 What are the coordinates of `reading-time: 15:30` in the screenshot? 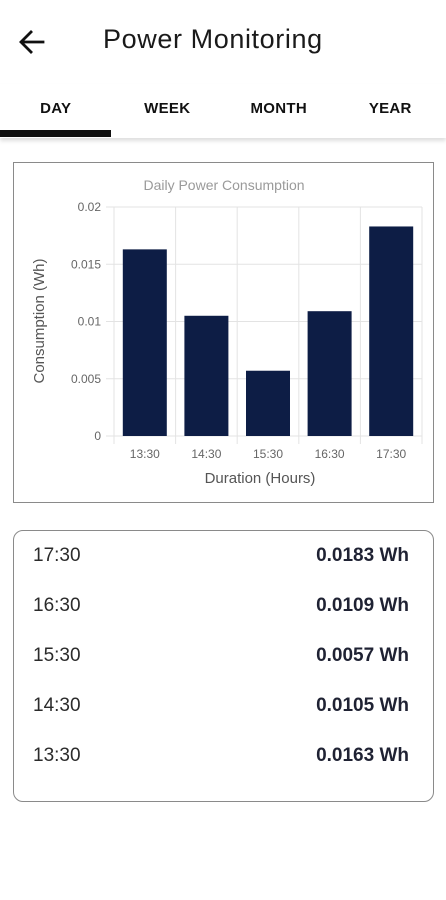 It's located at (57, 655).